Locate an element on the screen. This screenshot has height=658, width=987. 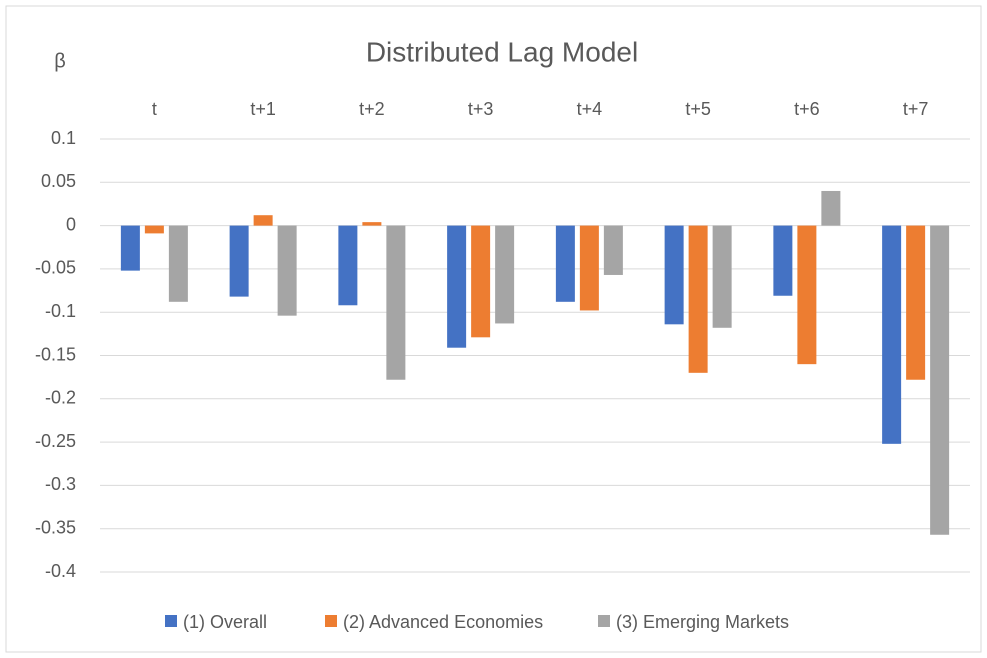
y-tick-label: -0.2 is located at coordinates (60, 398).